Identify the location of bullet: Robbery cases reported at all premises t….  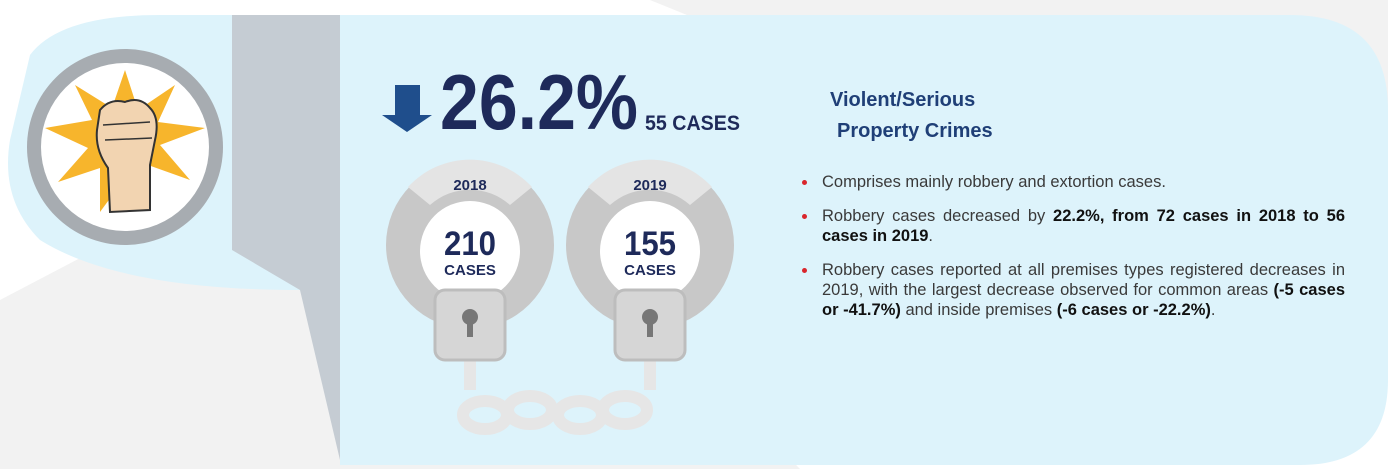
(1072, 290).